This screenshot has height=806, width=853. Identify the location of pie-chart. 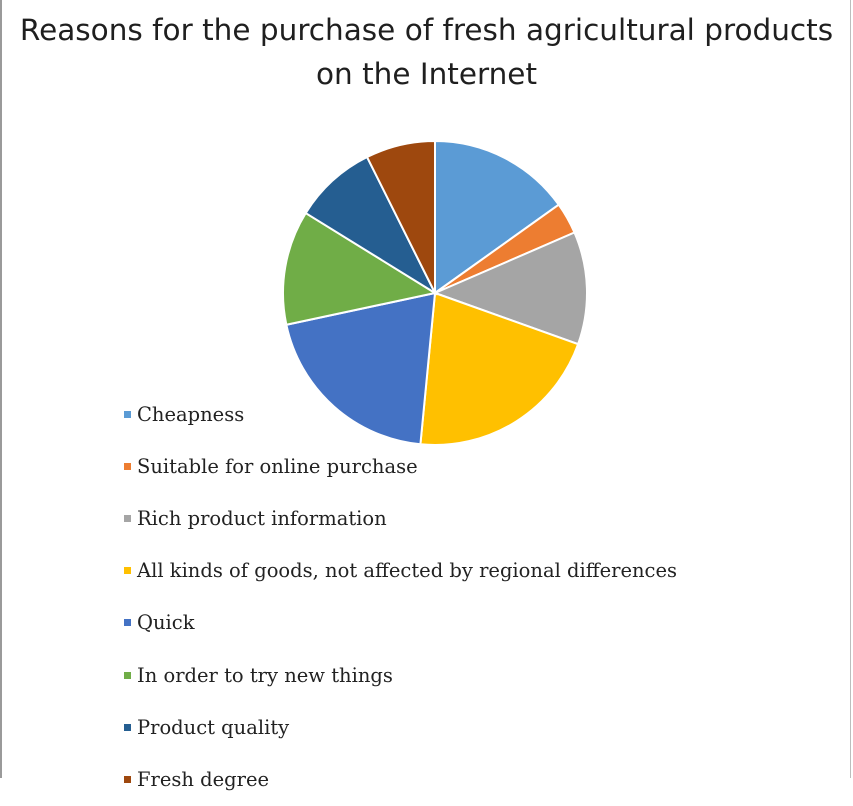
(435, 292).